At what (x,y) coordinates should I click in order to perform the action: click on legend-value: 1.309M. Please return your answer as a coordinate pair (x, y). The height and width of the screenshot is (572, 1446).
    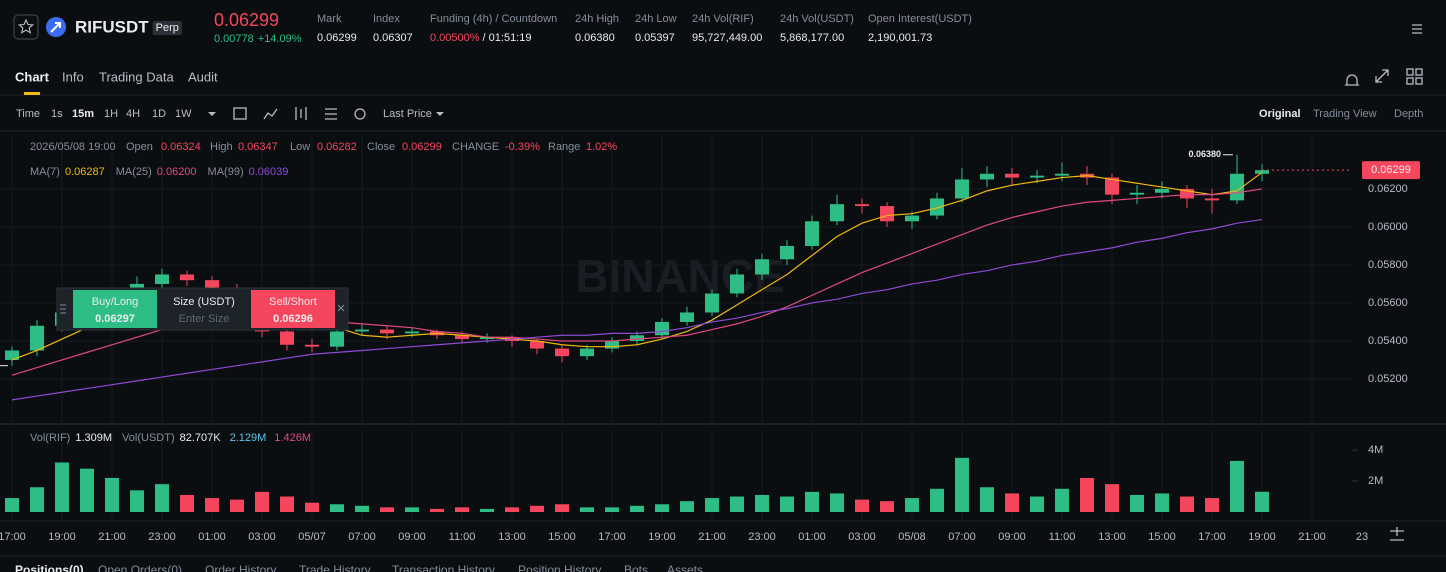
    Looking at the image, I should click on (93, 438).